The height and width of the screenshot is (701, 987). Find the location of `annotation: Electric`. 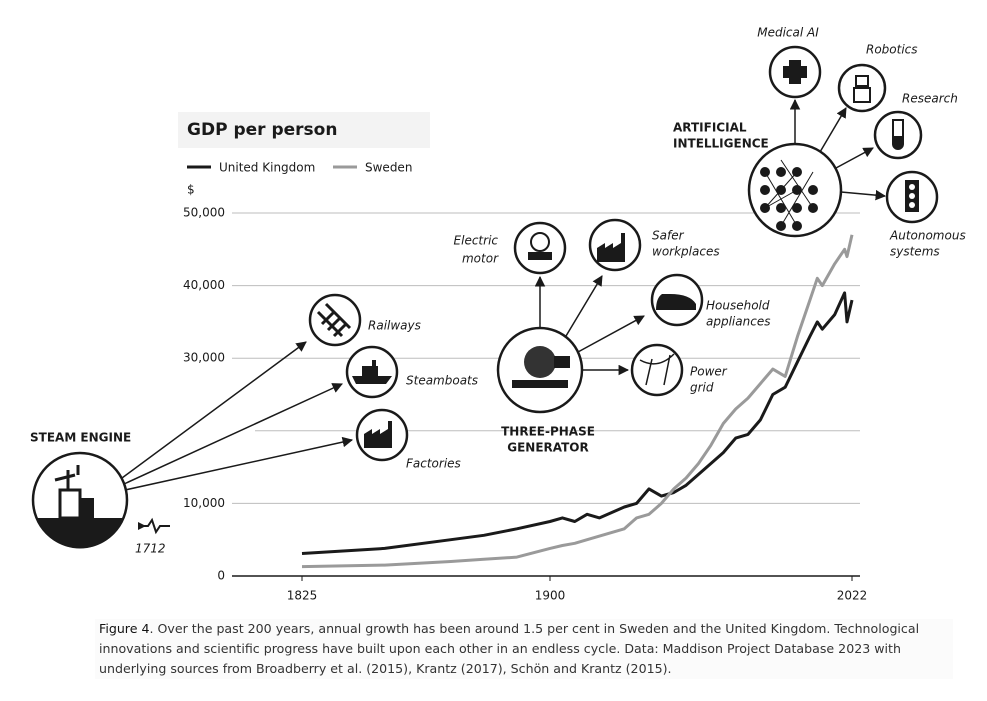

annotation: Electric is located at coordinates (476, 241).